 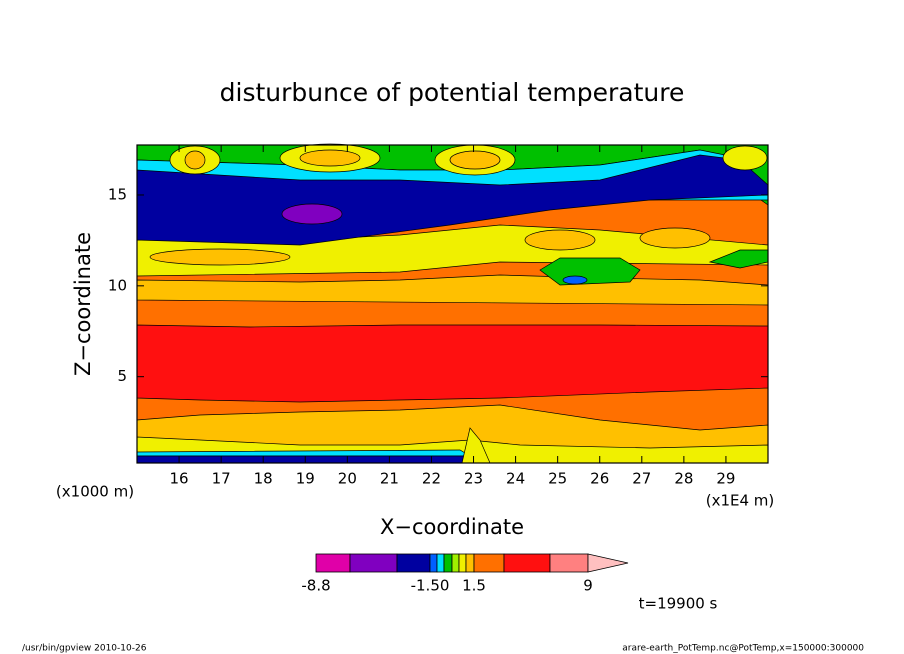 I want to click on x-tick-label: 24, so click(x=515, y=479).